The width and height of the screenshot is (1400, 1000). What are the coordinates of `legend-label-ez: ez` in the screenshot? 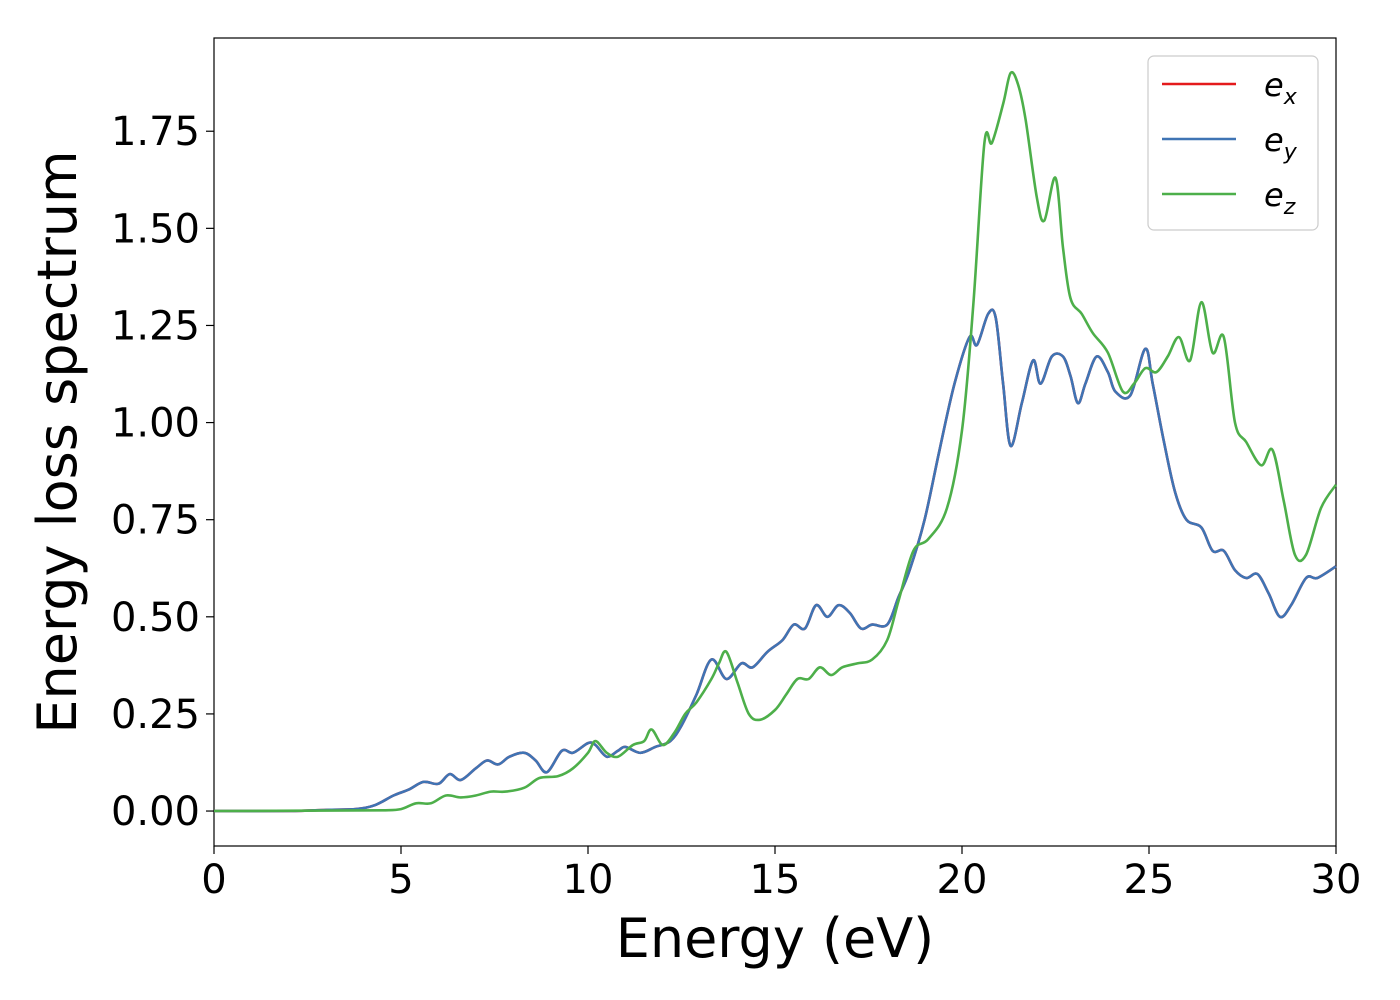 It's located at (1280, 198).